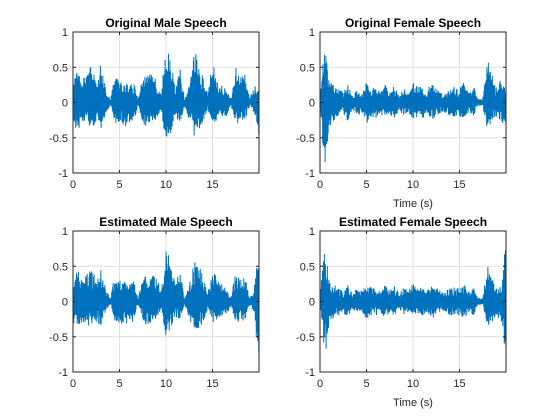  What do you see at coordinates (413, 23) in the screenshot?
I see `chart-title: Original Female Speech` at bounding box center [413, 23].